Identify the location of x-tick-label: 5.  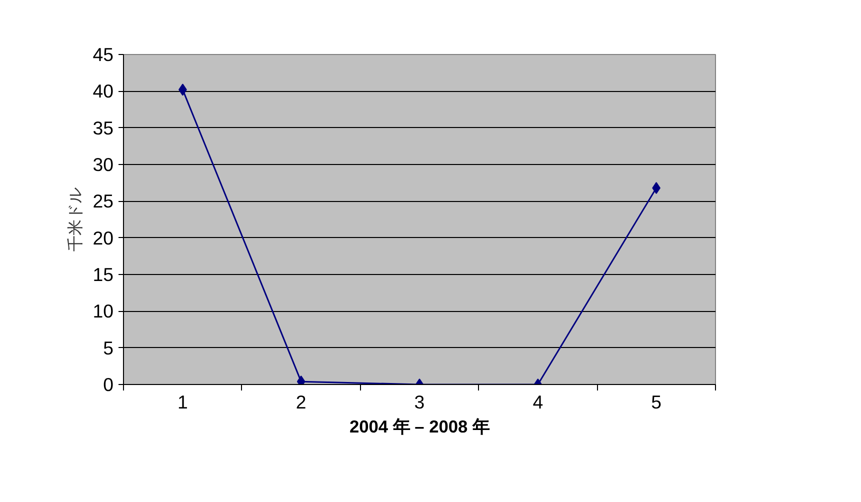
(656, 402).